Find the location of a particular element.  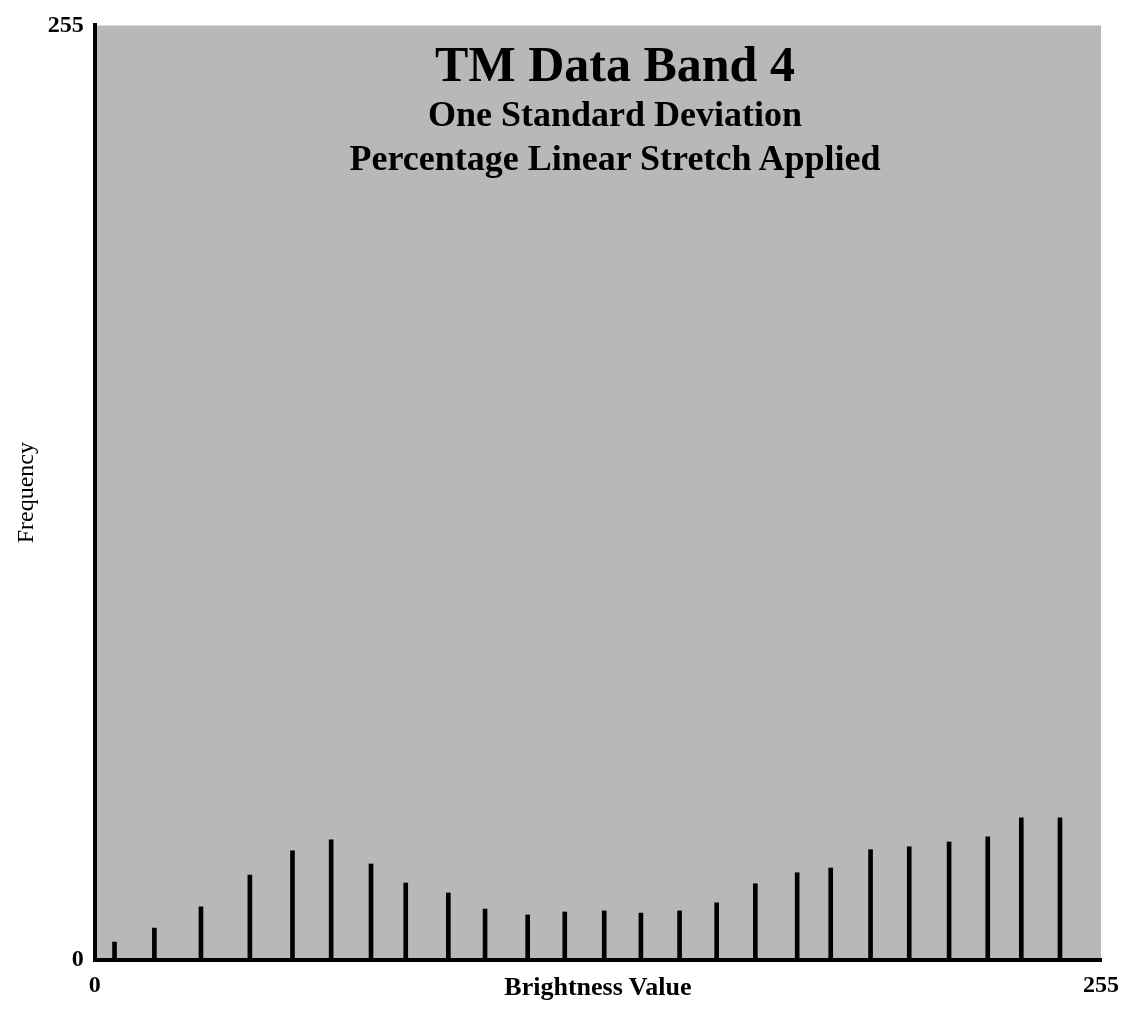

text: One Standard Deviation Percentage Linear Stretch Applied is located at coordinates (615, 136).